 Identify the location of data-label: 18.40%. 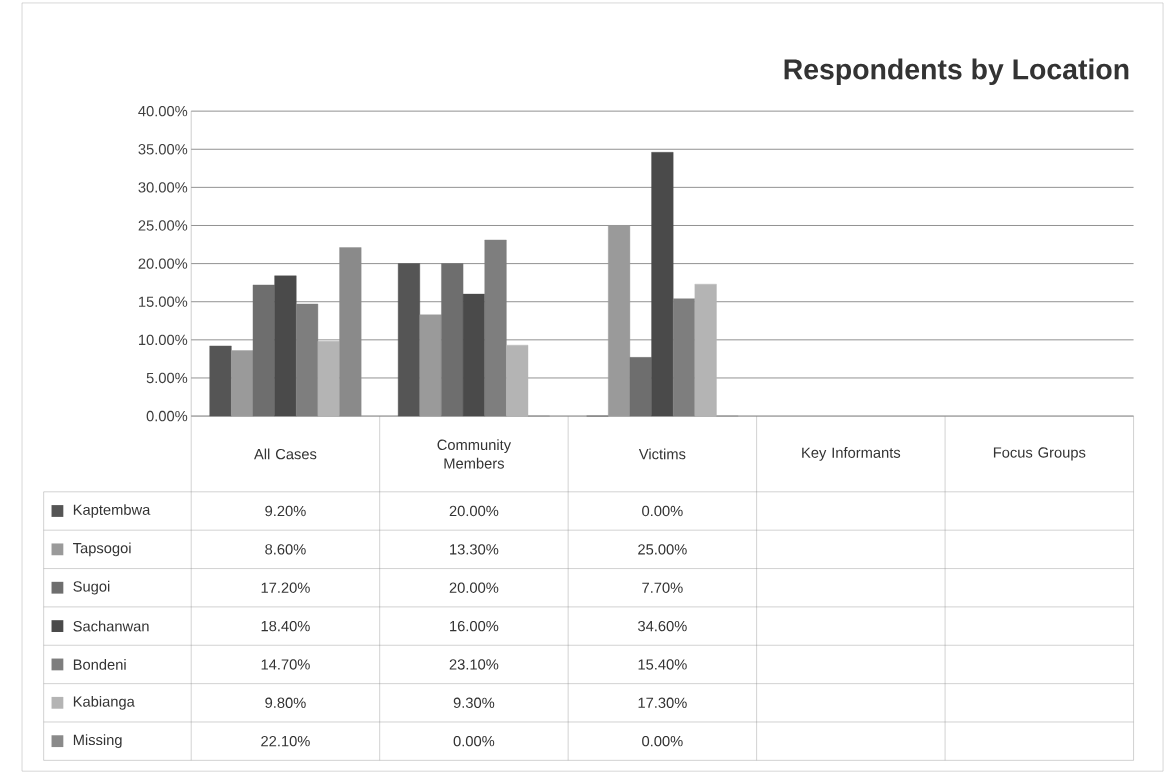
(285, 626).